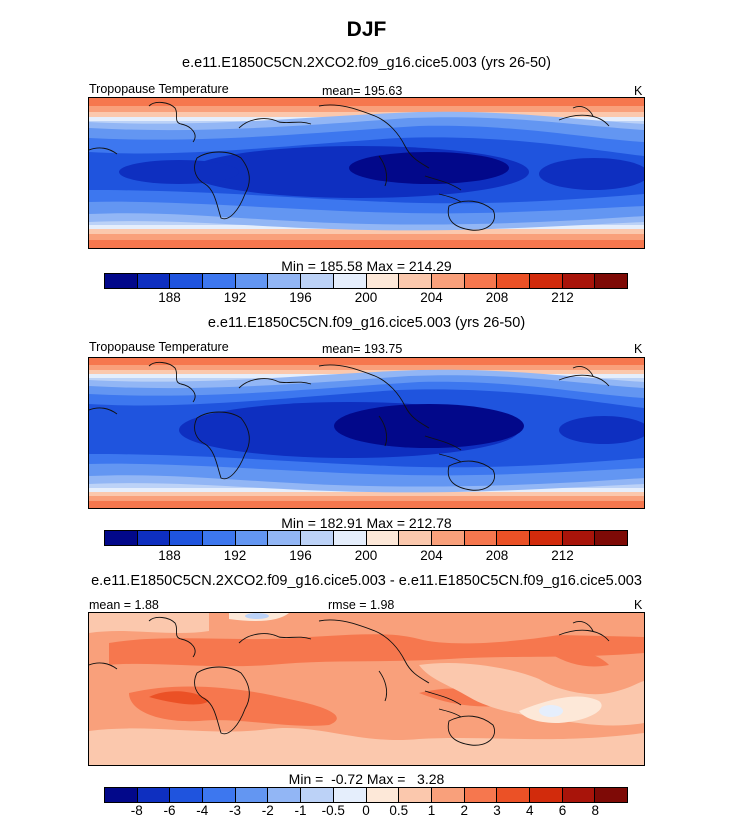  What do you see at coordinates (124, 605) in the screenshot?
I see `panel-3-mean-label: mean = 1.88` at bounding box center [124, 605].